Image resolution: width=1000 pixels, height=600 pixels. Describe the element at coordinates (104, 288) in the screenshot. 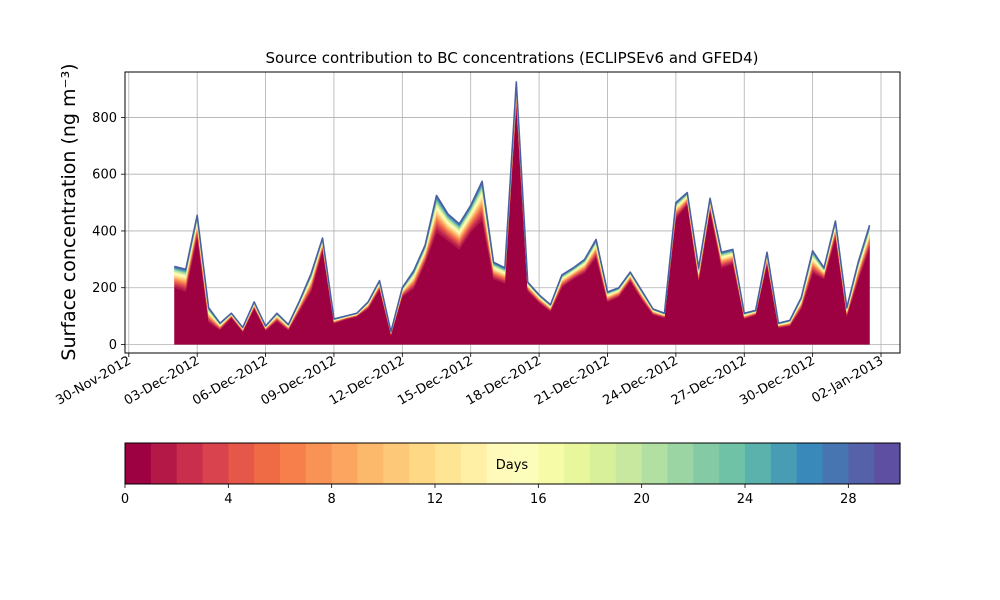

I see `y-tick-label: 200` at that location.